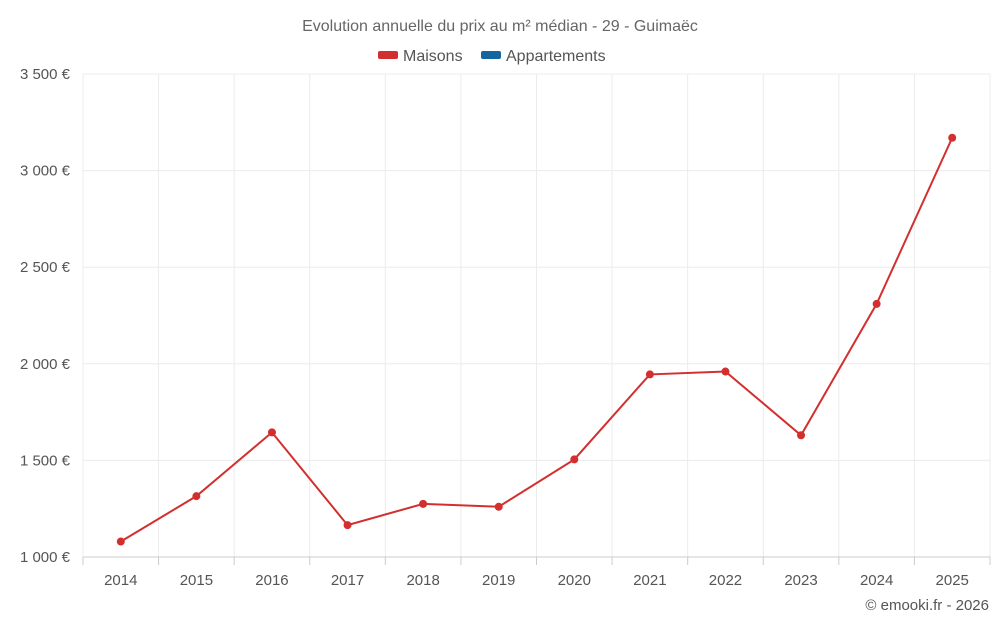 Image resolution: width=1000 pixels, height=625 pixels. I want to click on x-tick-label: 2022, so click(725, 580).